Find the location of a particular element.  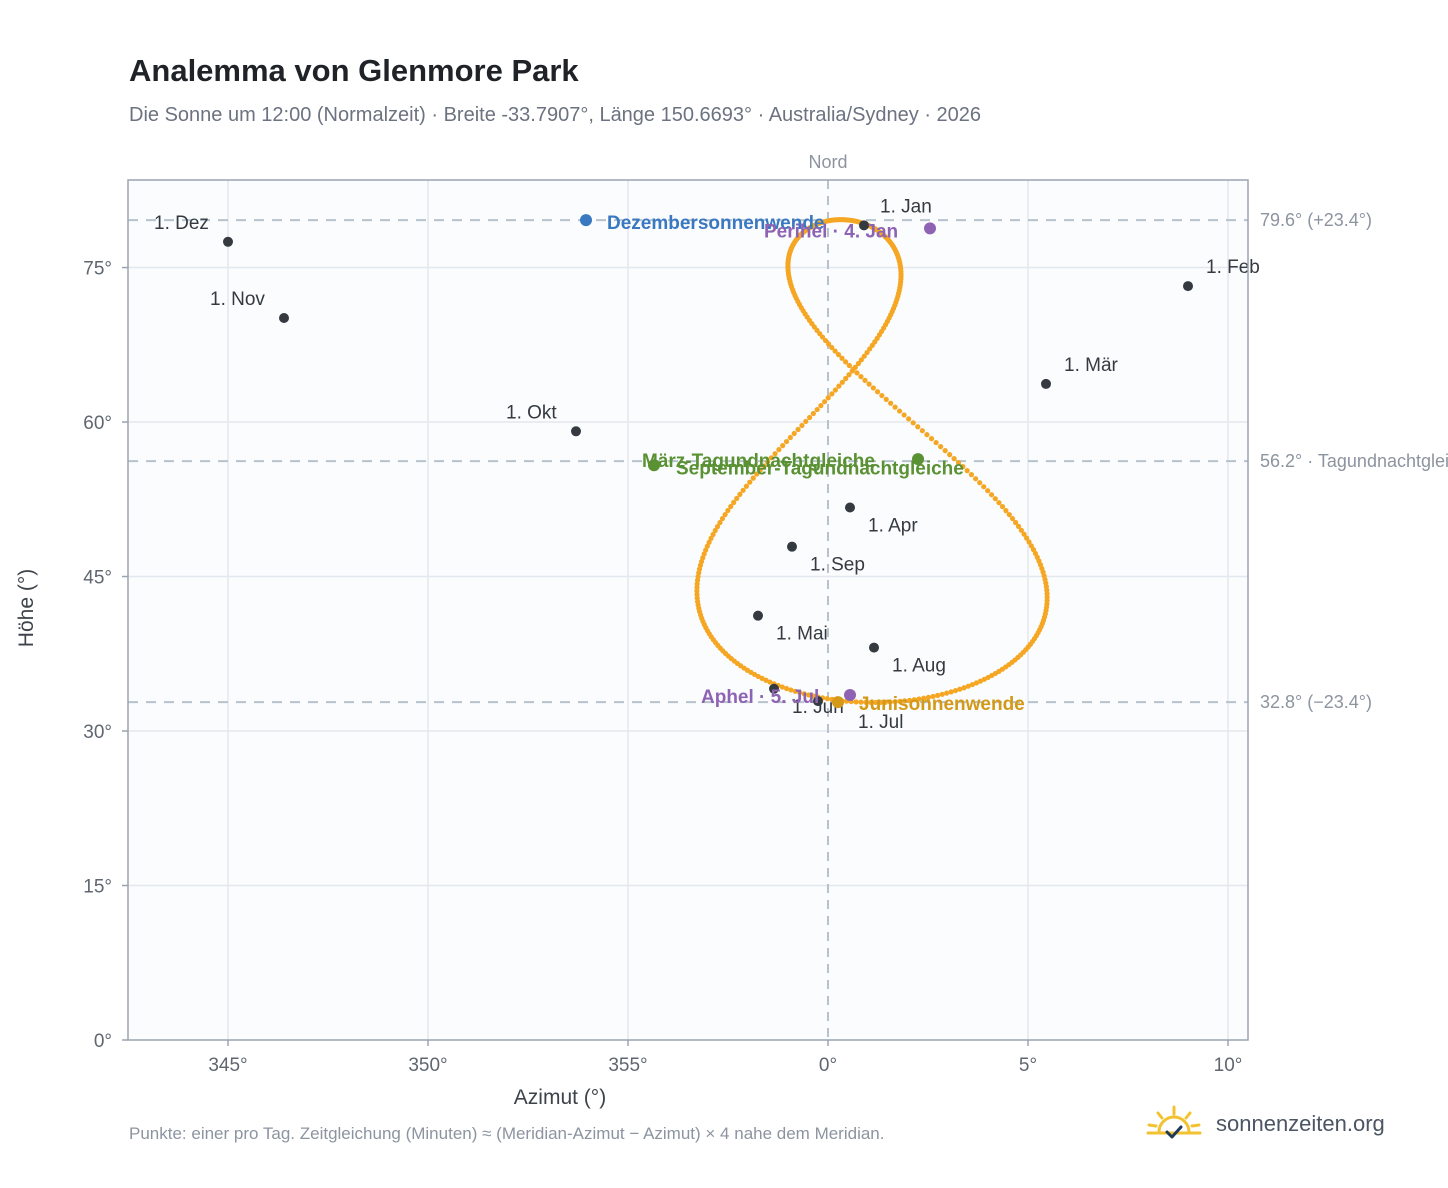

y-tick-label: 15° is located at coordinates (97, 887).